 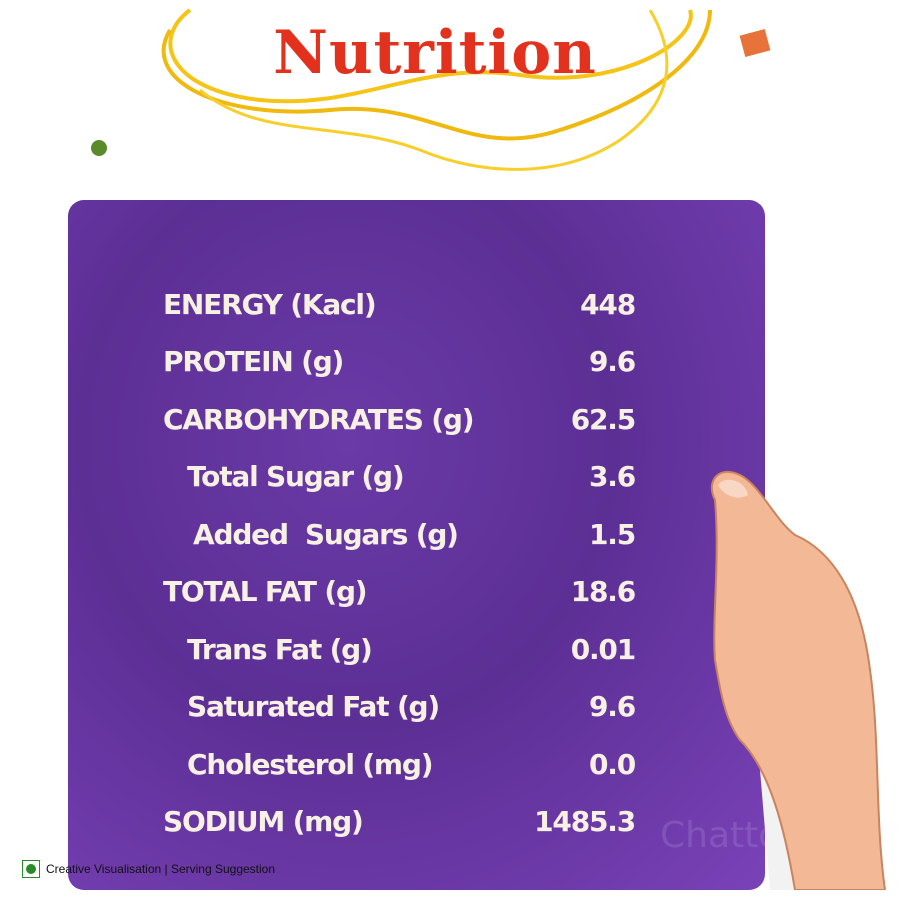 What do you see at coordinates (603, 649) in the screenshot?
I see `value: 0.01` at bounding box center [603, 649].